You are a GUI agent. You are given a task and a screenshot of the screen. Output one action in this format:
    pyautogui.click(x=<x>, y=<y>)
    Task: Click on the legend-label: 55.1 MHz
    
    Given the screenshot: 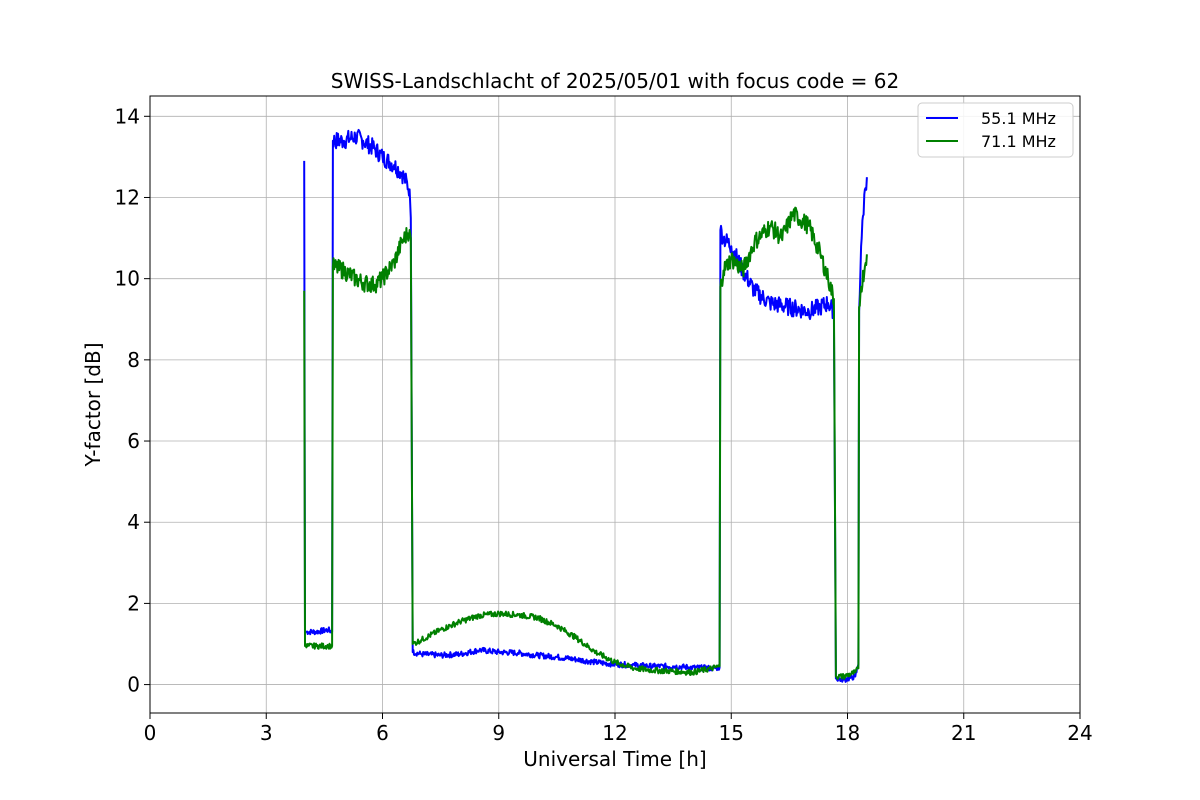 What is the action you would take?
    pyautogui.click(x=1018, y=118)
    